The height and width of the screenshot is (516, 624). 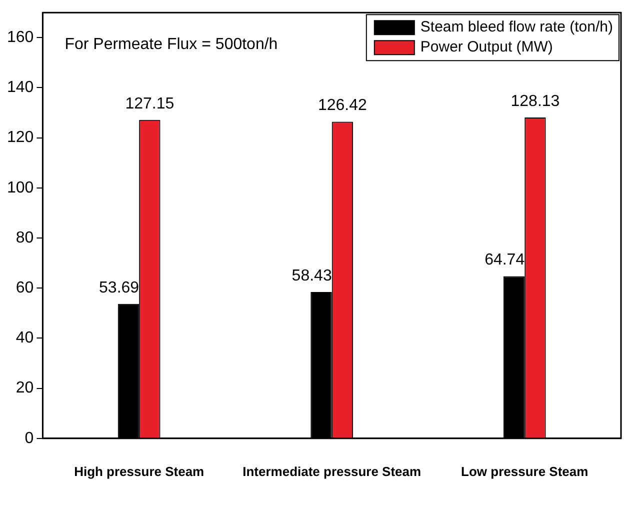 What do you see at coordinates (29, 438) in the screenshot?
I see `y-tick-label: 0` at bounding box center [29, 438].